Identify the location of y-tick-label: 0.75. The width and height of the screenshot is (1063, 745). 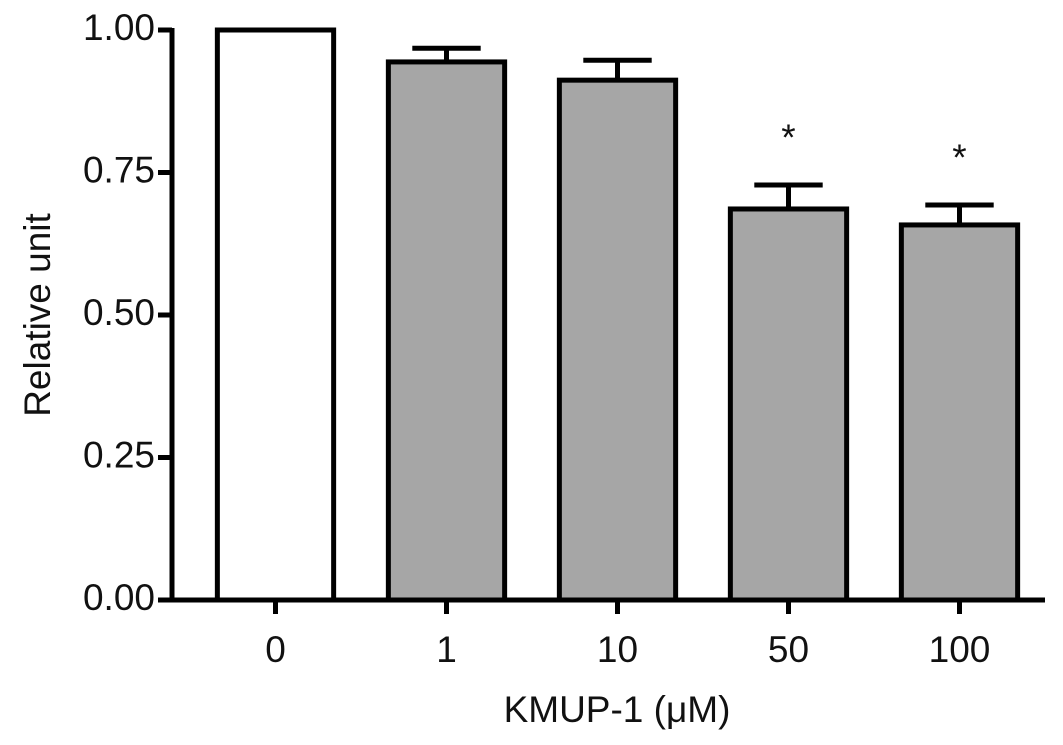
(119, 169).